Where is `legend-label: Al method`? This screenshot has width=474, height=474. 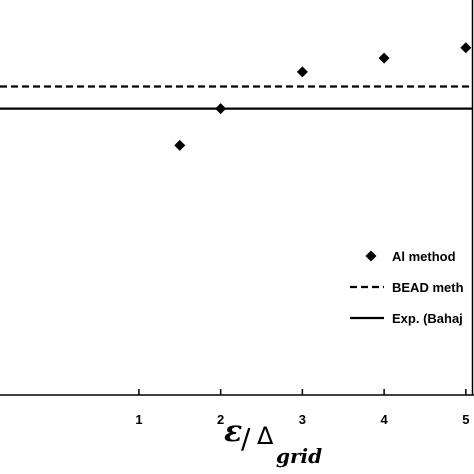 legend-label: Al method is located at coordinates (424, 256).